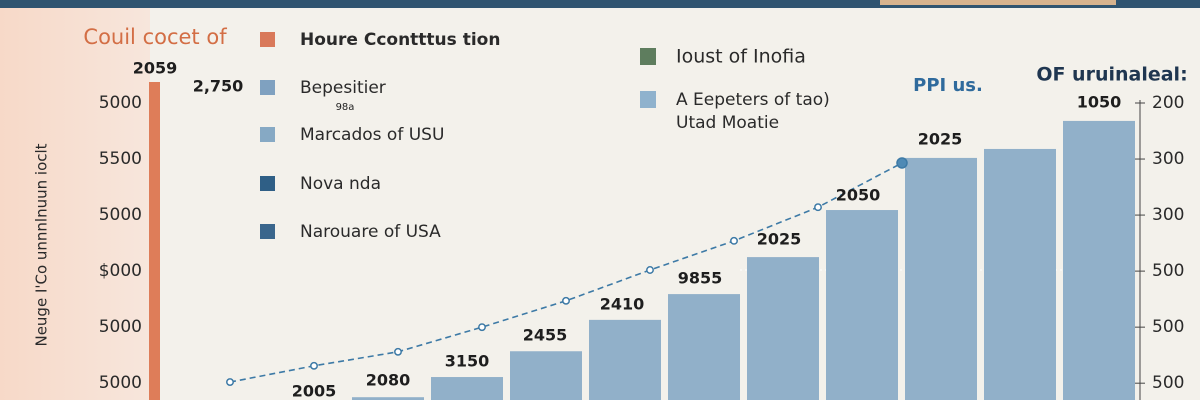 The width and height of the screenshot is (1200, 400). What do you see at coordinates (42, 244) in the screenshot?
I see `y-axis-label: Neuge I'Co unnnlnuun ioclt` at bounding box center [42, 244].